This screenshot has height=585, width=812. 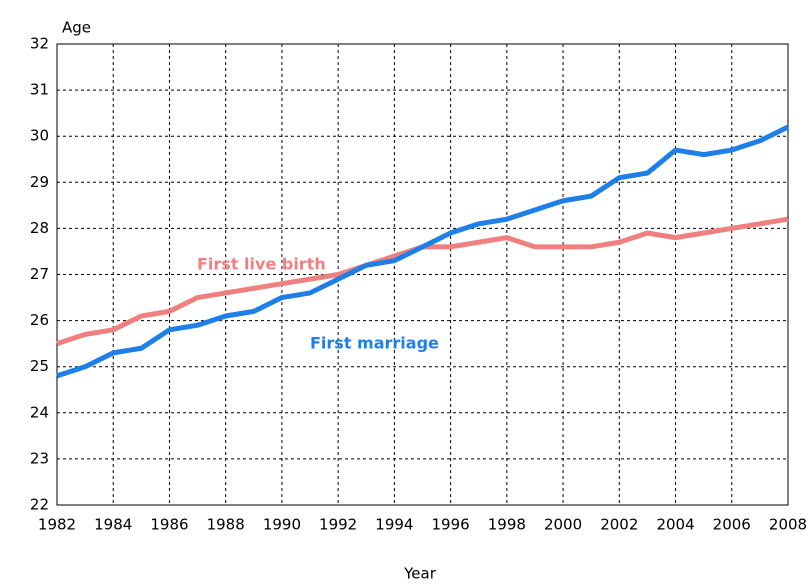 What do you see at coordinates (226, 525) in the screenshot?
I see `x-tick-label: 1988` at bounding box center [226, 525].